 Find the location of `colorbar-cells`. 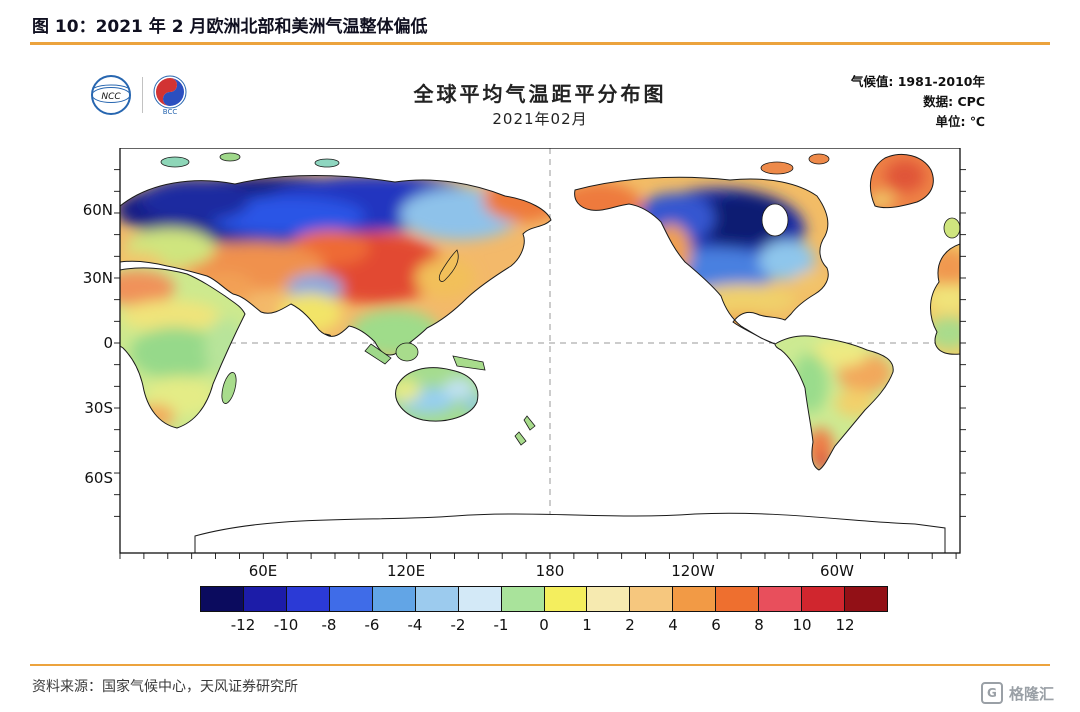

colorbar-cells is located at coordinates (544, 599).